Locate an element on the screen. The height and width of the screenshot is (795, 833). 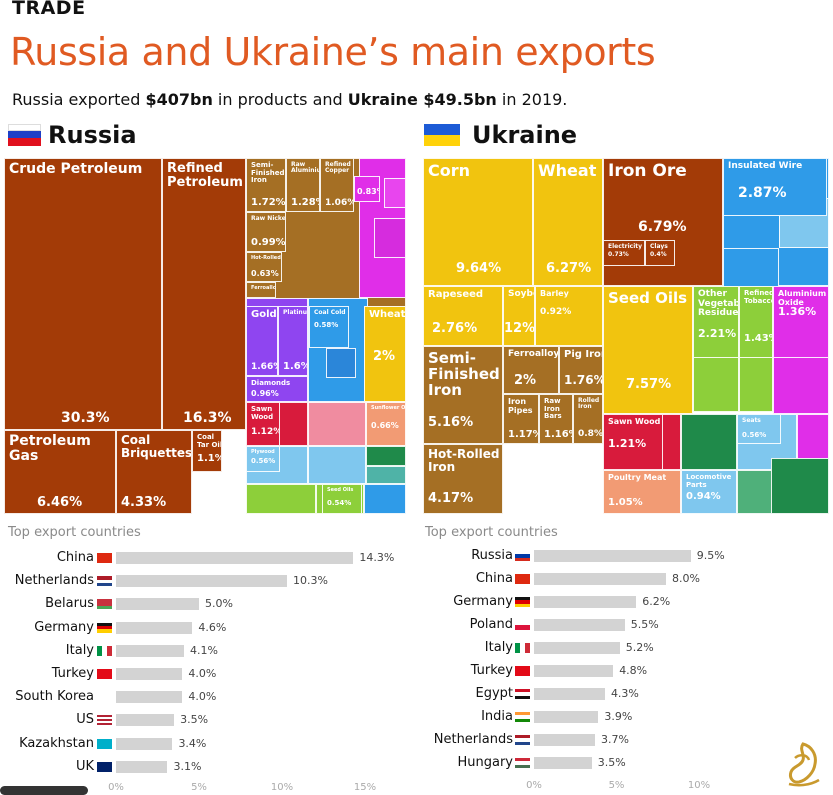
bar-belarus is located at coordinates (157, 604).